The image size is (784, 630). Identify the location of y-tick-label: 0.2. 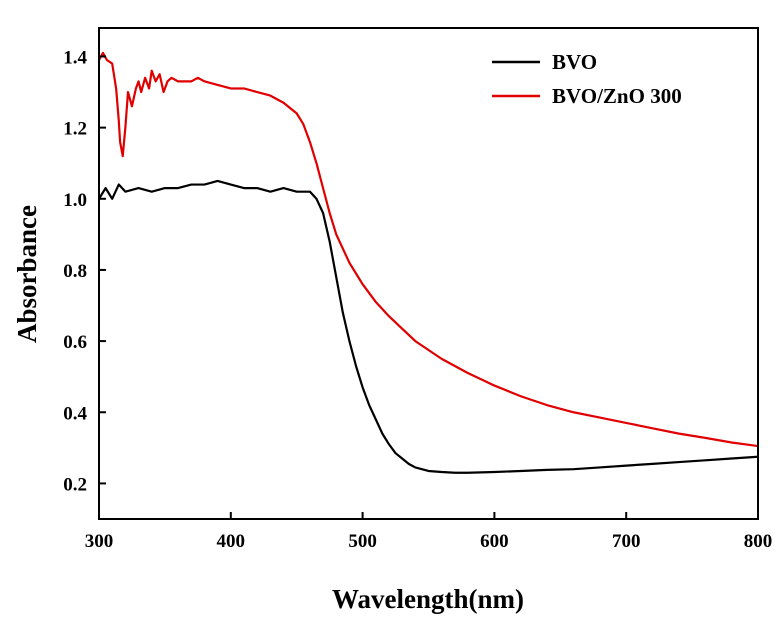
(75, 484).